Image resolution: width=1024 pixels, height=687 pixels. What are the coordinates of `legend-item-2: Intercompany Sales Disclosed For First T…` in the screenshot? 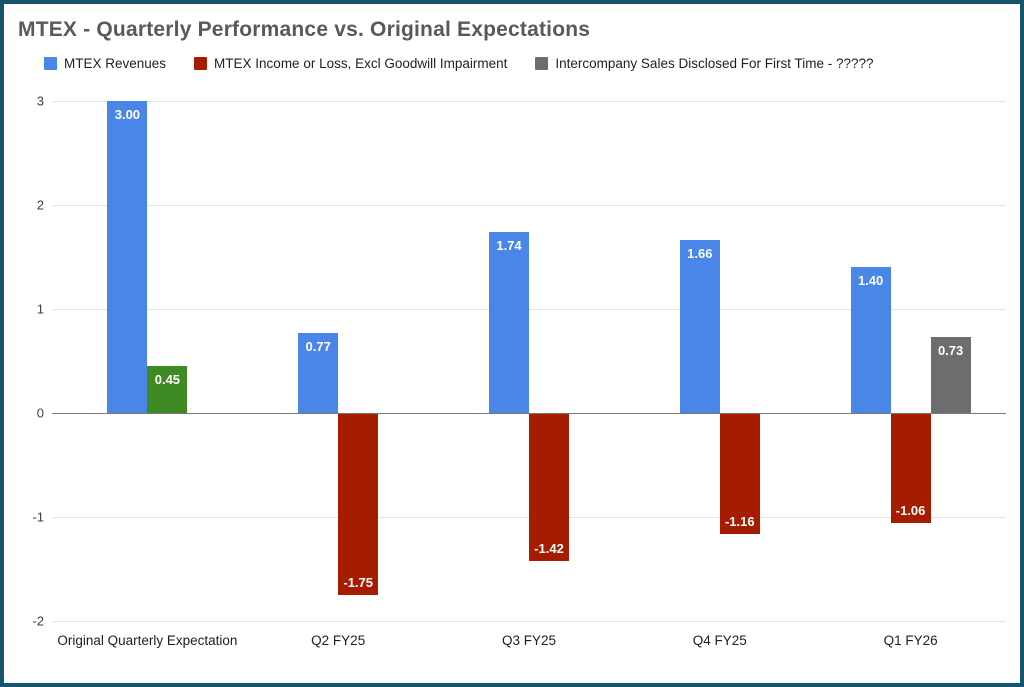 It's located at (704, 63).